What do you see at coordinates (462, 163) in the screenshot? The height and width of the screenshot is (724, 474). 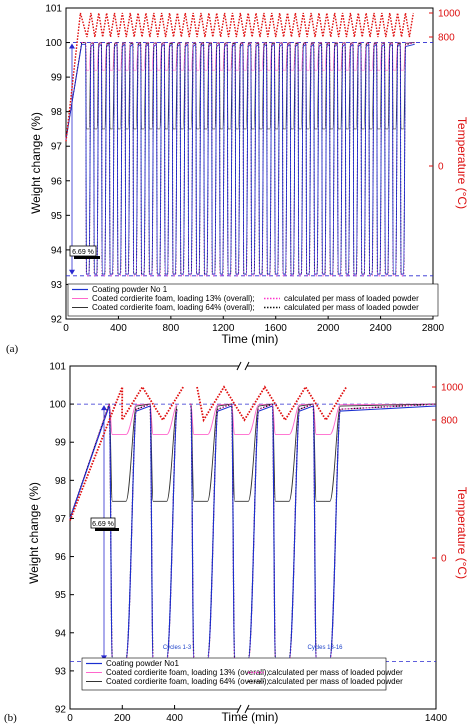 I see `panel-a-y2label: Temperature (°C)` at bounding box center [462, 163].